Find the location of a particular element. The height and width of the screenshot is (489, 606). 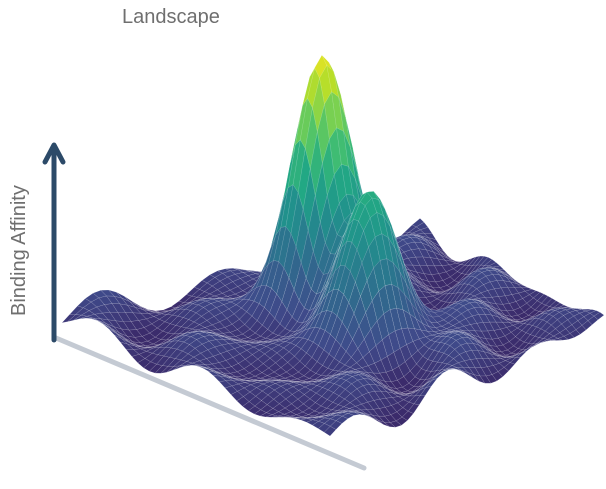

y-axis-label: Binding Affinity is located at coordinates (19, 250).